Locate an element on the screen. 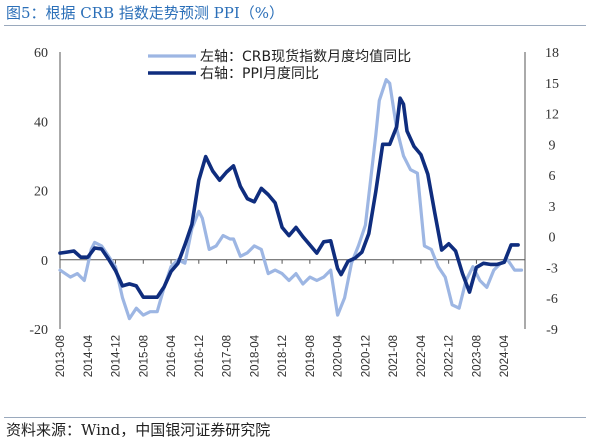 The width and height of the screenshot is (590, 441). right-tick-label: 6 is located at coordinates (552, 176).